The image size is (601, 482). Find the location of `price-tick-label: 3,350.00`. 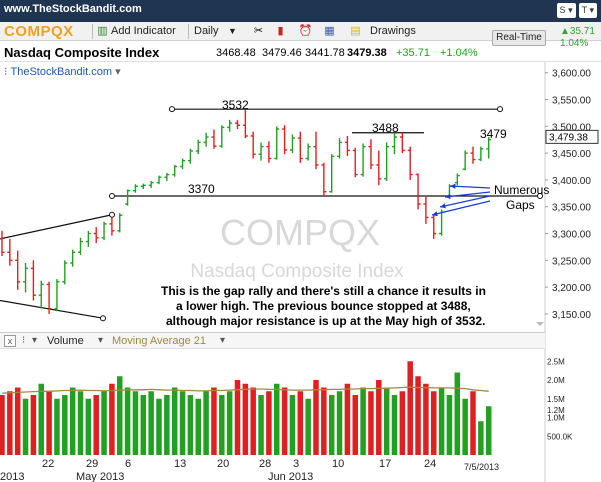

price-tick-label: 3,350.00 is located at coordinates (571, 208).